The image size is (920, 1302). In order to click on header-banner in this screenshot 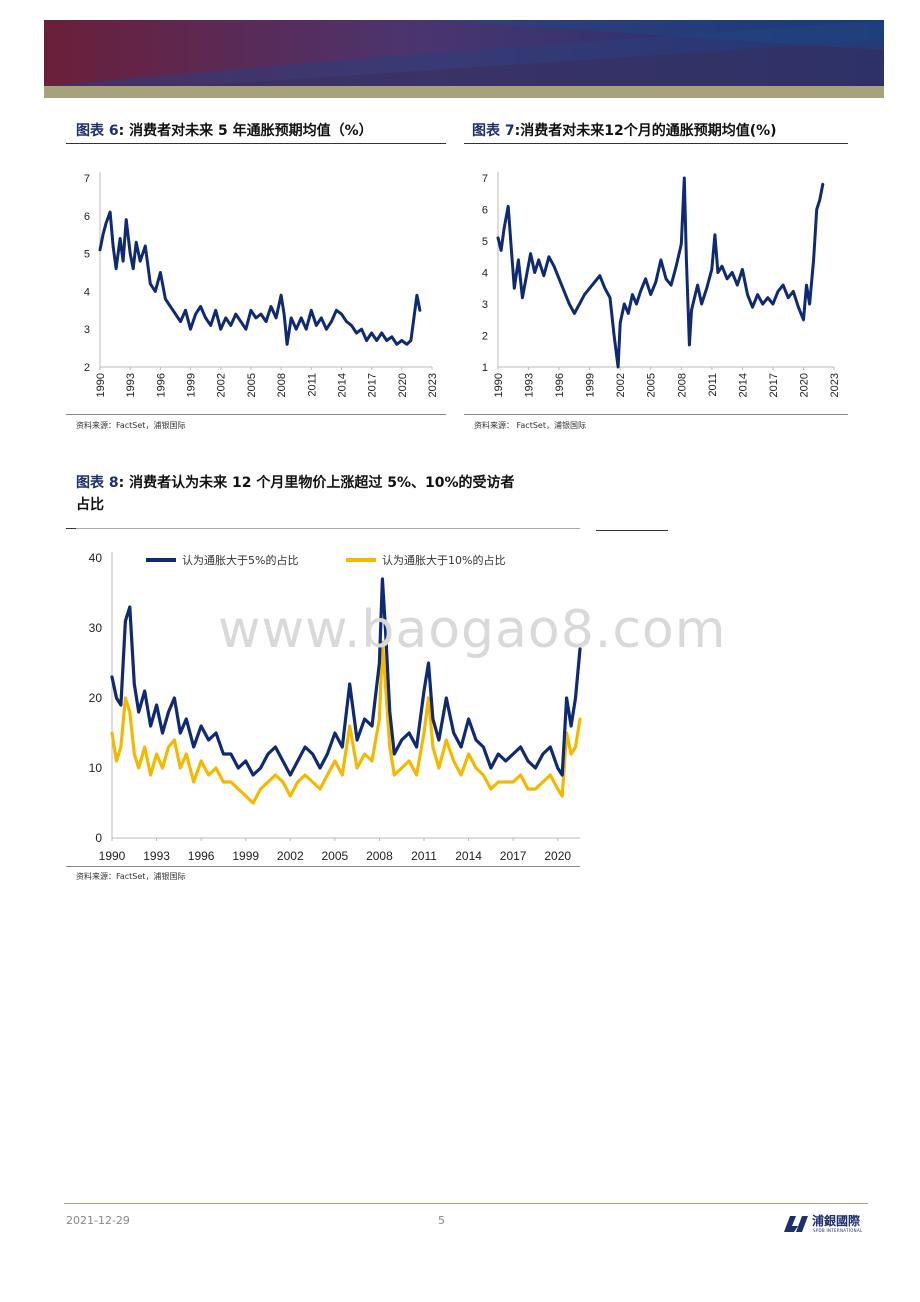, I will do `click(464, 59)`.